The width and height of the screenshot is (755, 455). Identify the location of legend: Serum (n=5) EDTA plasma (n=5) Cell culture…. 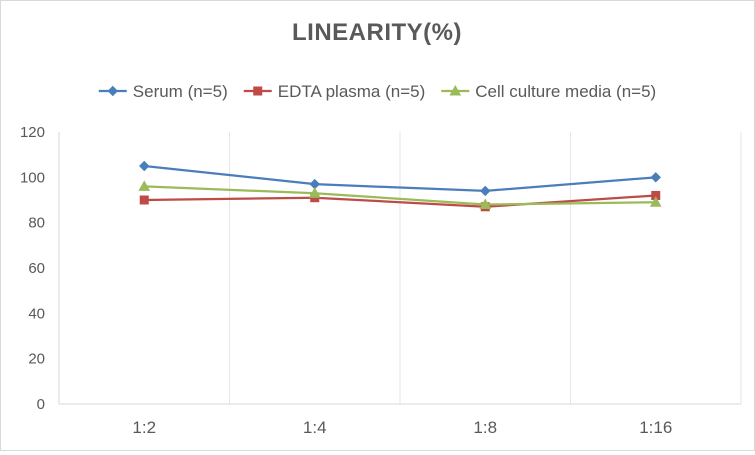
(377, 91).